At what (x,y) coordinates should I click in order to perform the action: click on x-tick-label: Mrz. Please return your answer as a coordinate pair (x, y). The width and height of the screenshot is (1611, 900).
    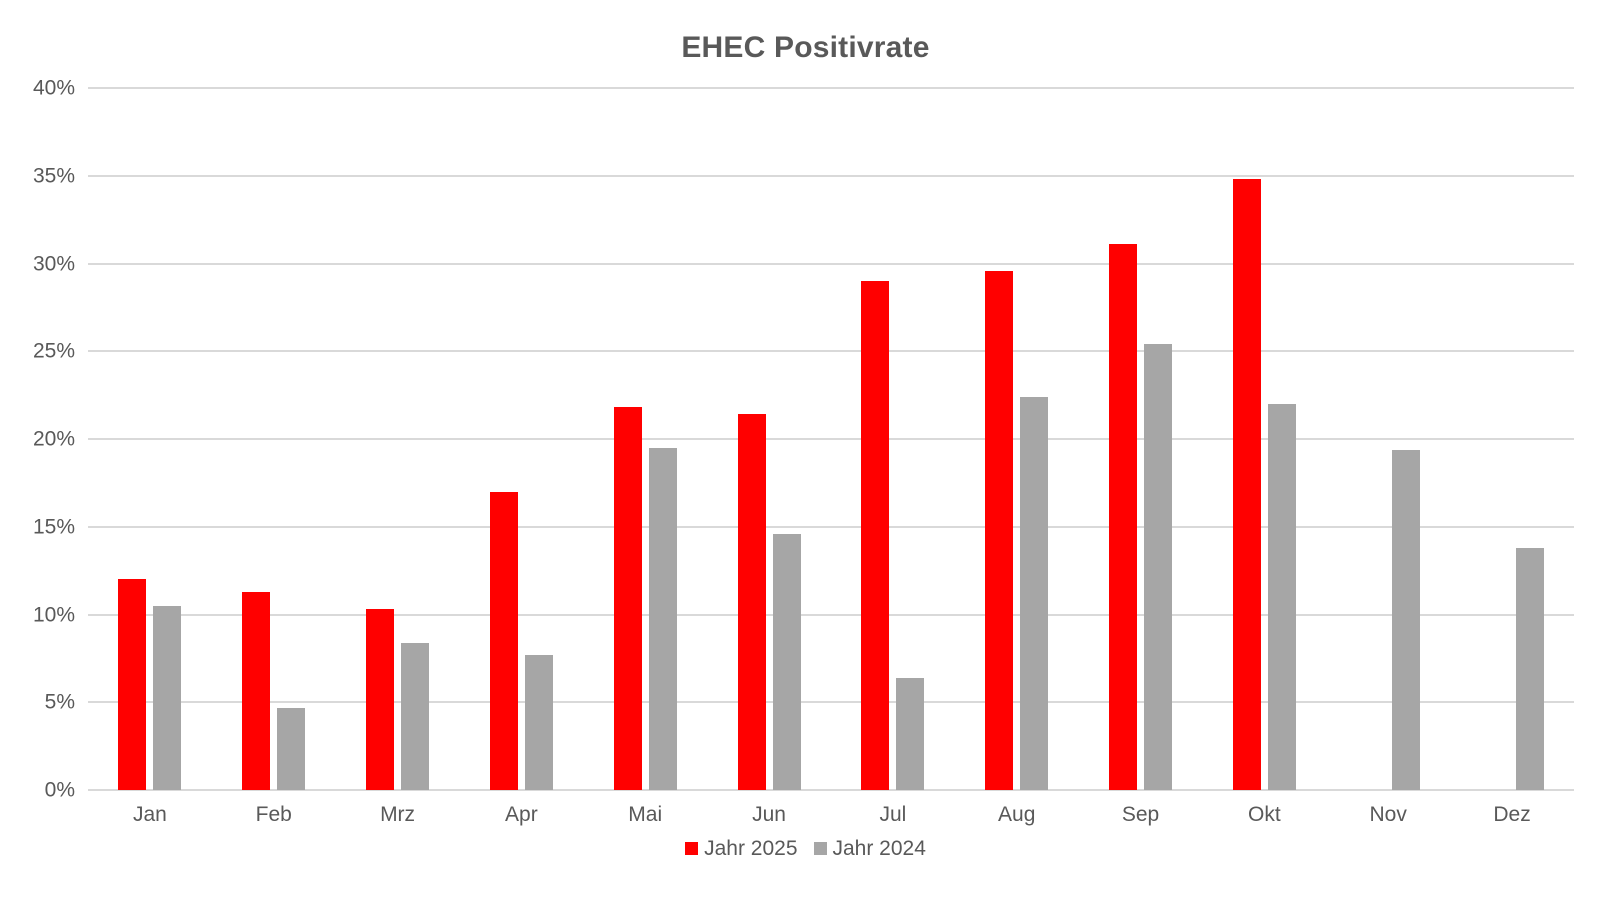
    Looking at the image, I should click on (398, 814).